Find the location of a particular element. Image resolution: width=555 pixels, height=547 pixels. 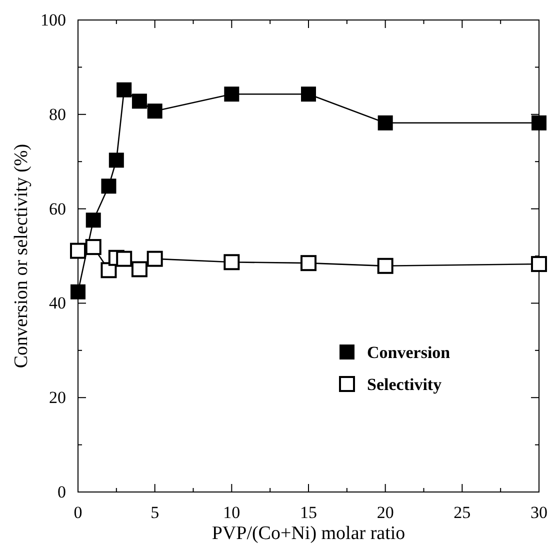

x-tick-label: 5 is located at coordinates (155, 512).